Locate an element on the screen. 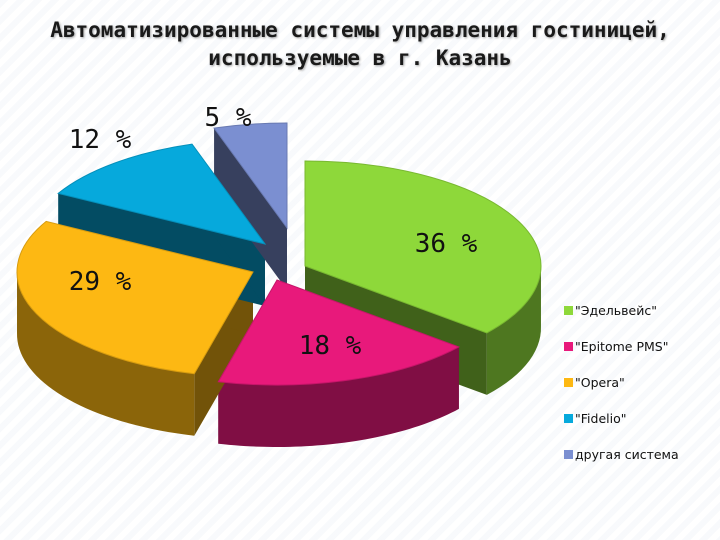 The height and width of the screenshot is (540, 720). legend-item: "Opera" is located at coordinates (639, 382).